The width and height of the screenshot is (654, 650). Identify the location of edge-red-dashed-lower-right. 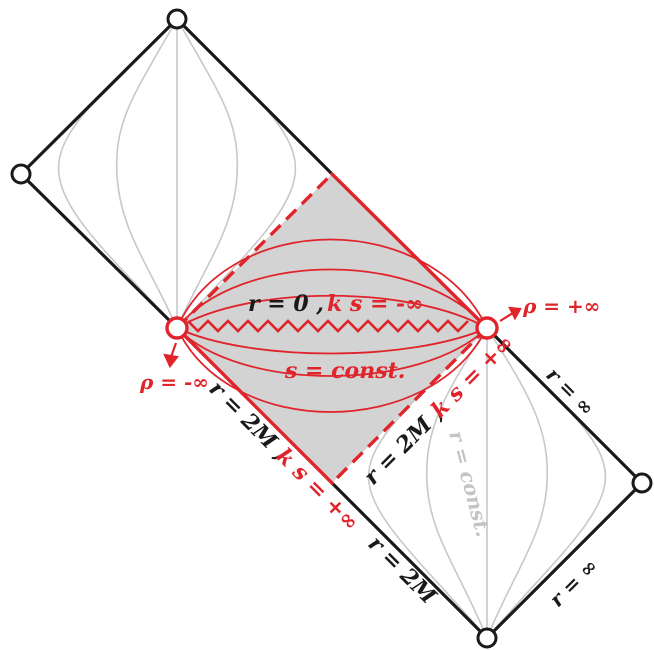
(409, 405).